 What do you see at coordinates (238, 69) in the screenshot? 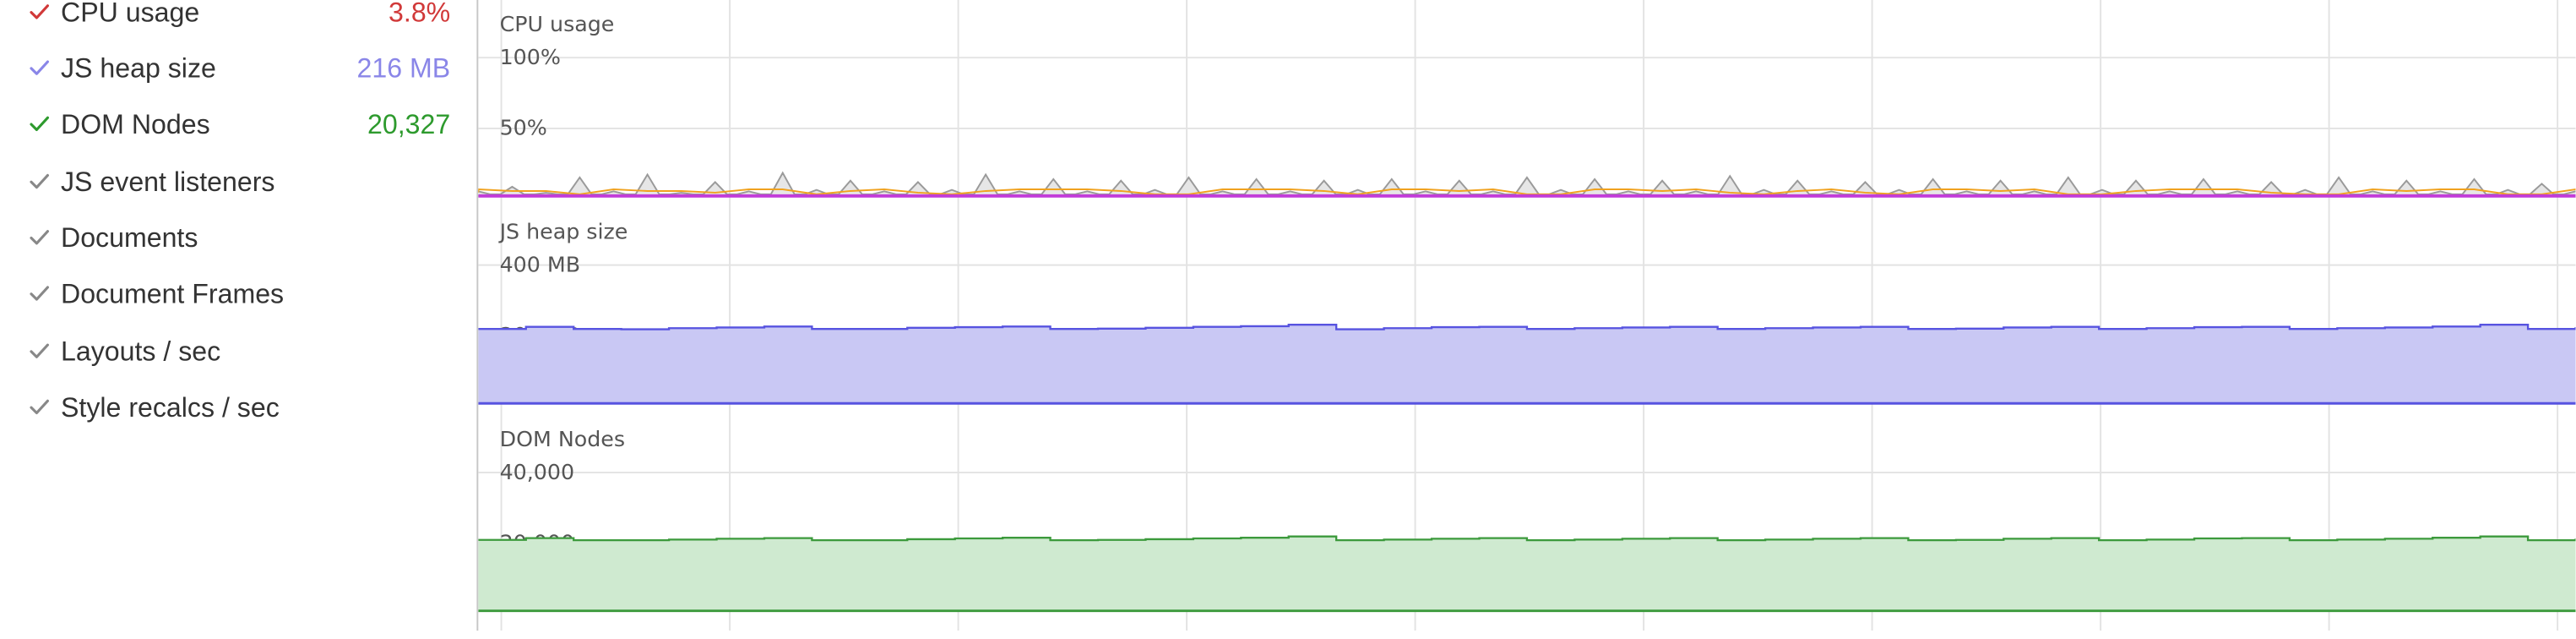
I see `metric-toggle-js-heap-size: JS heap size 216 MB` at bounding box center [238, 69].